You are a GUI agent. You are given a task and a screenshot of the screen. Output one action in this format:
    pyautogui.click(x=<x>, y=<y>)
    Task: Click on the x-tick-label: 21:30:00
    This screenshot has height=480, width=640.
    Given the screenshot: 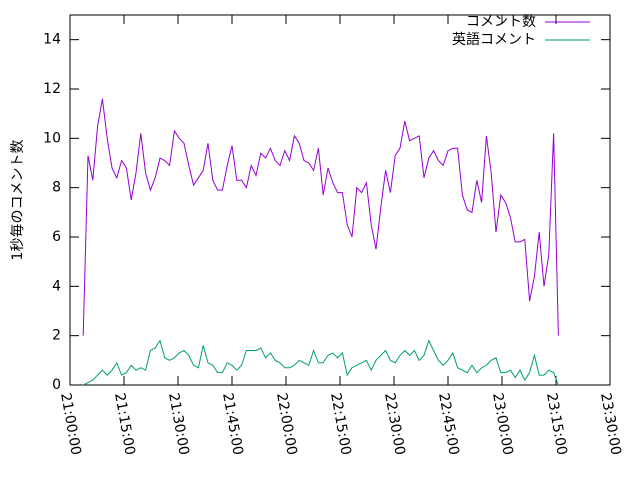 What is the action you would take?
    pyautogui.click(x=178, y=424)
    